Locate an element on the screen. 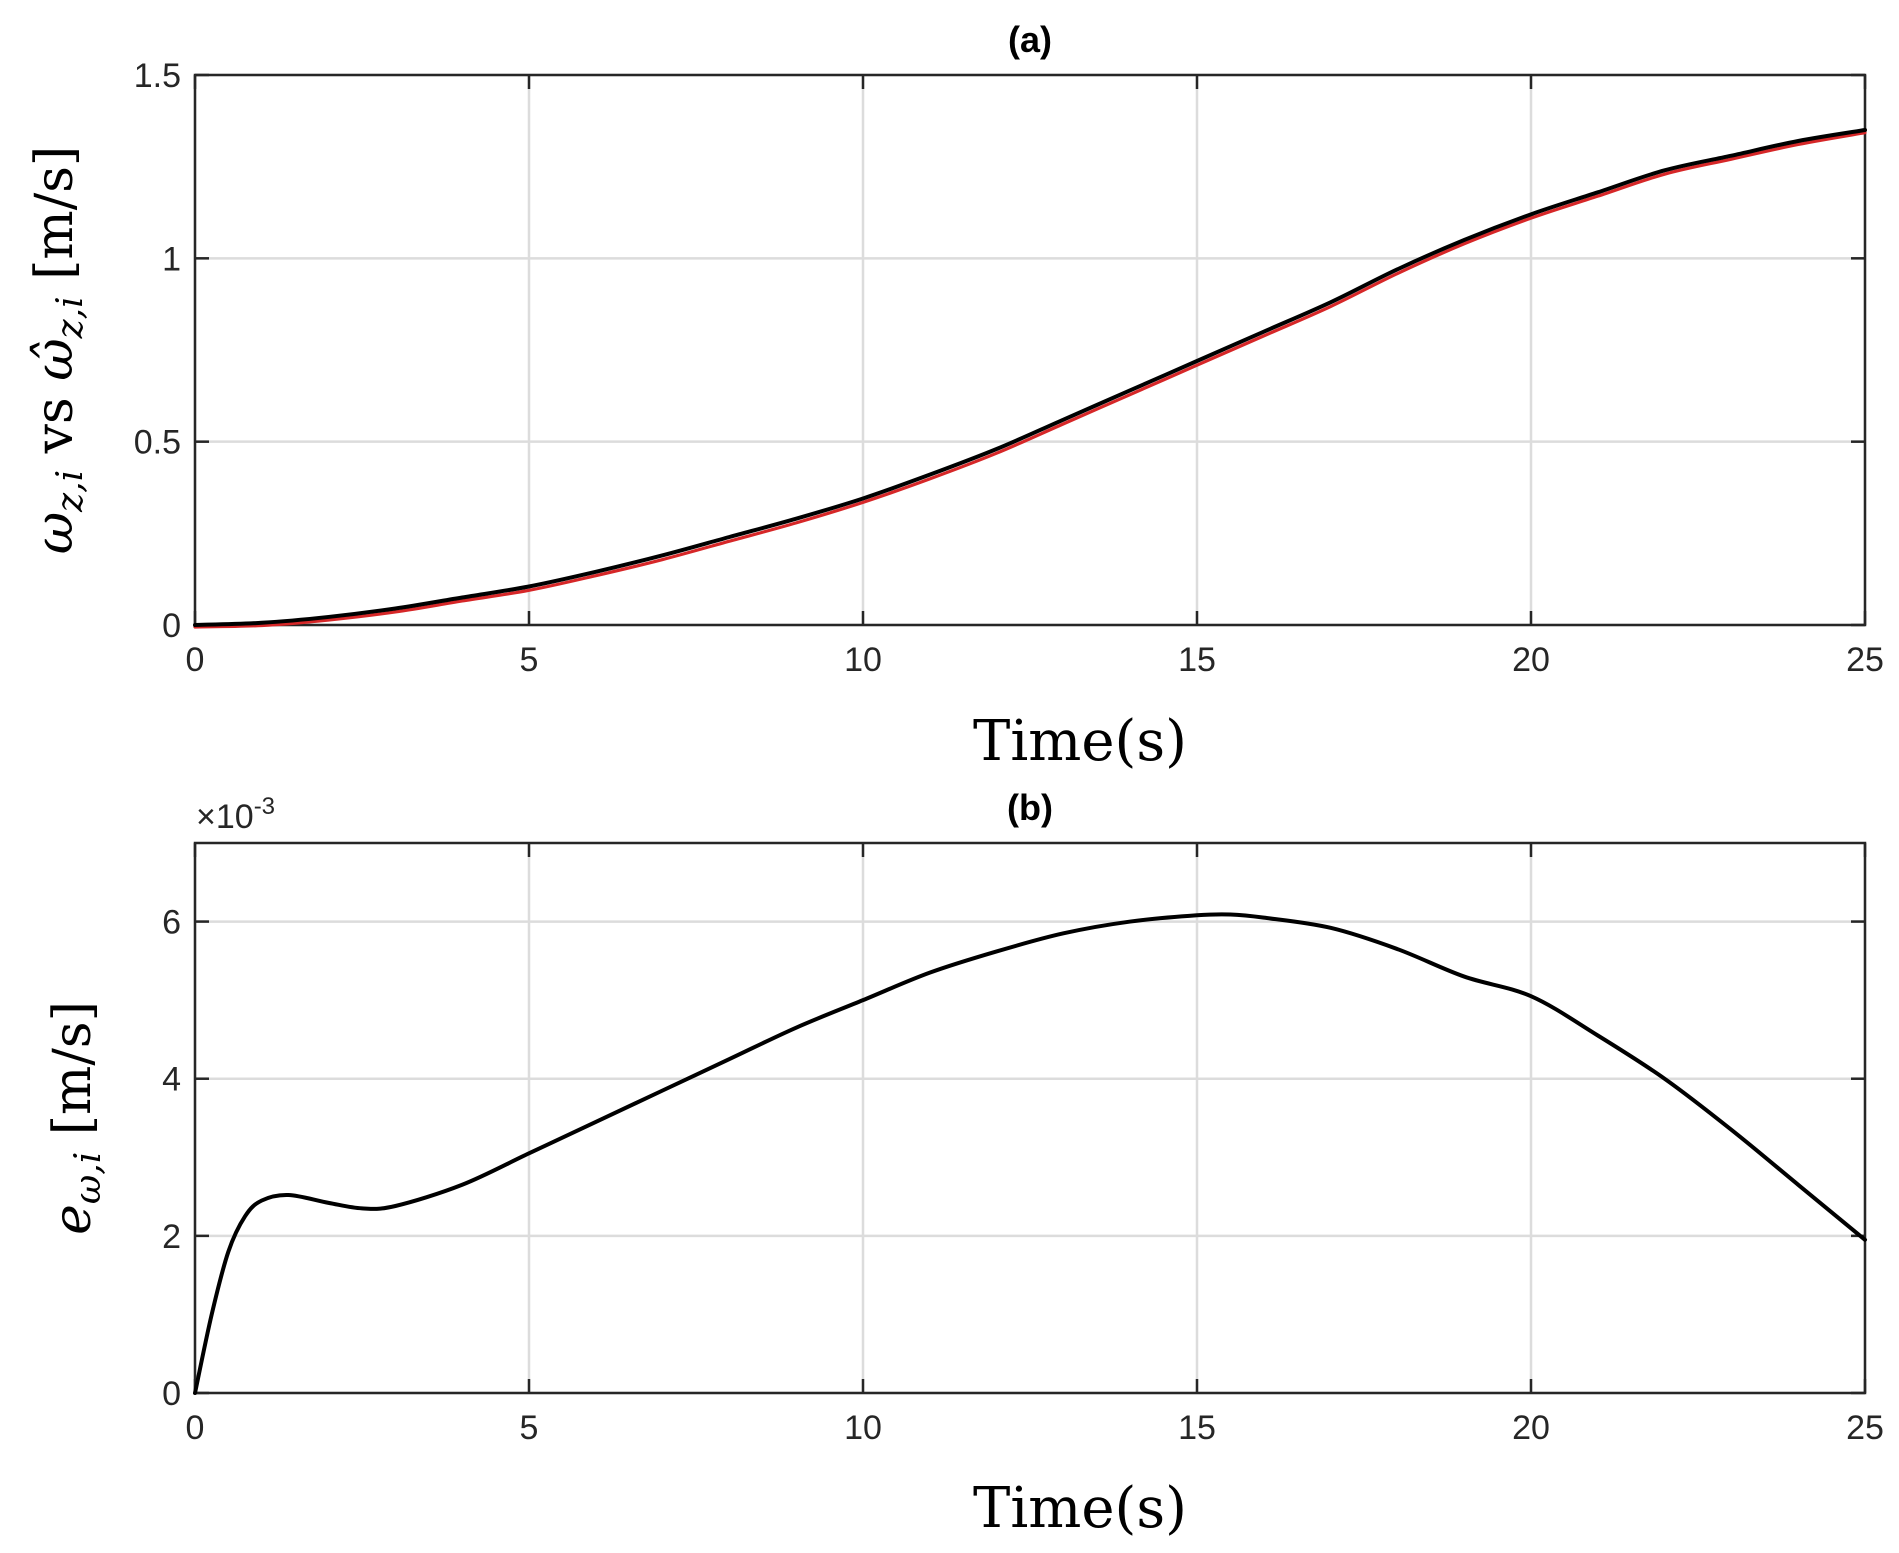 This screenshot has width=1899, height=1553. y-axis-label-a: ωz,i vs ω̂z,i [m/s] is located at coordinates (58, 350).